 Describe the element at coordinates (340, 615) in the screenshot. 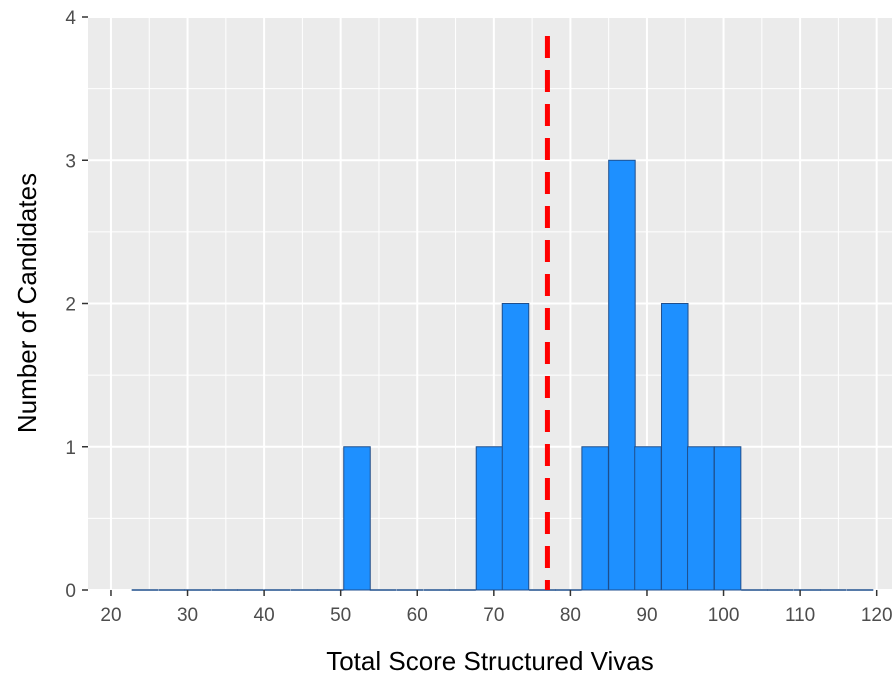

I see `x-tick-label: 50` at that location.